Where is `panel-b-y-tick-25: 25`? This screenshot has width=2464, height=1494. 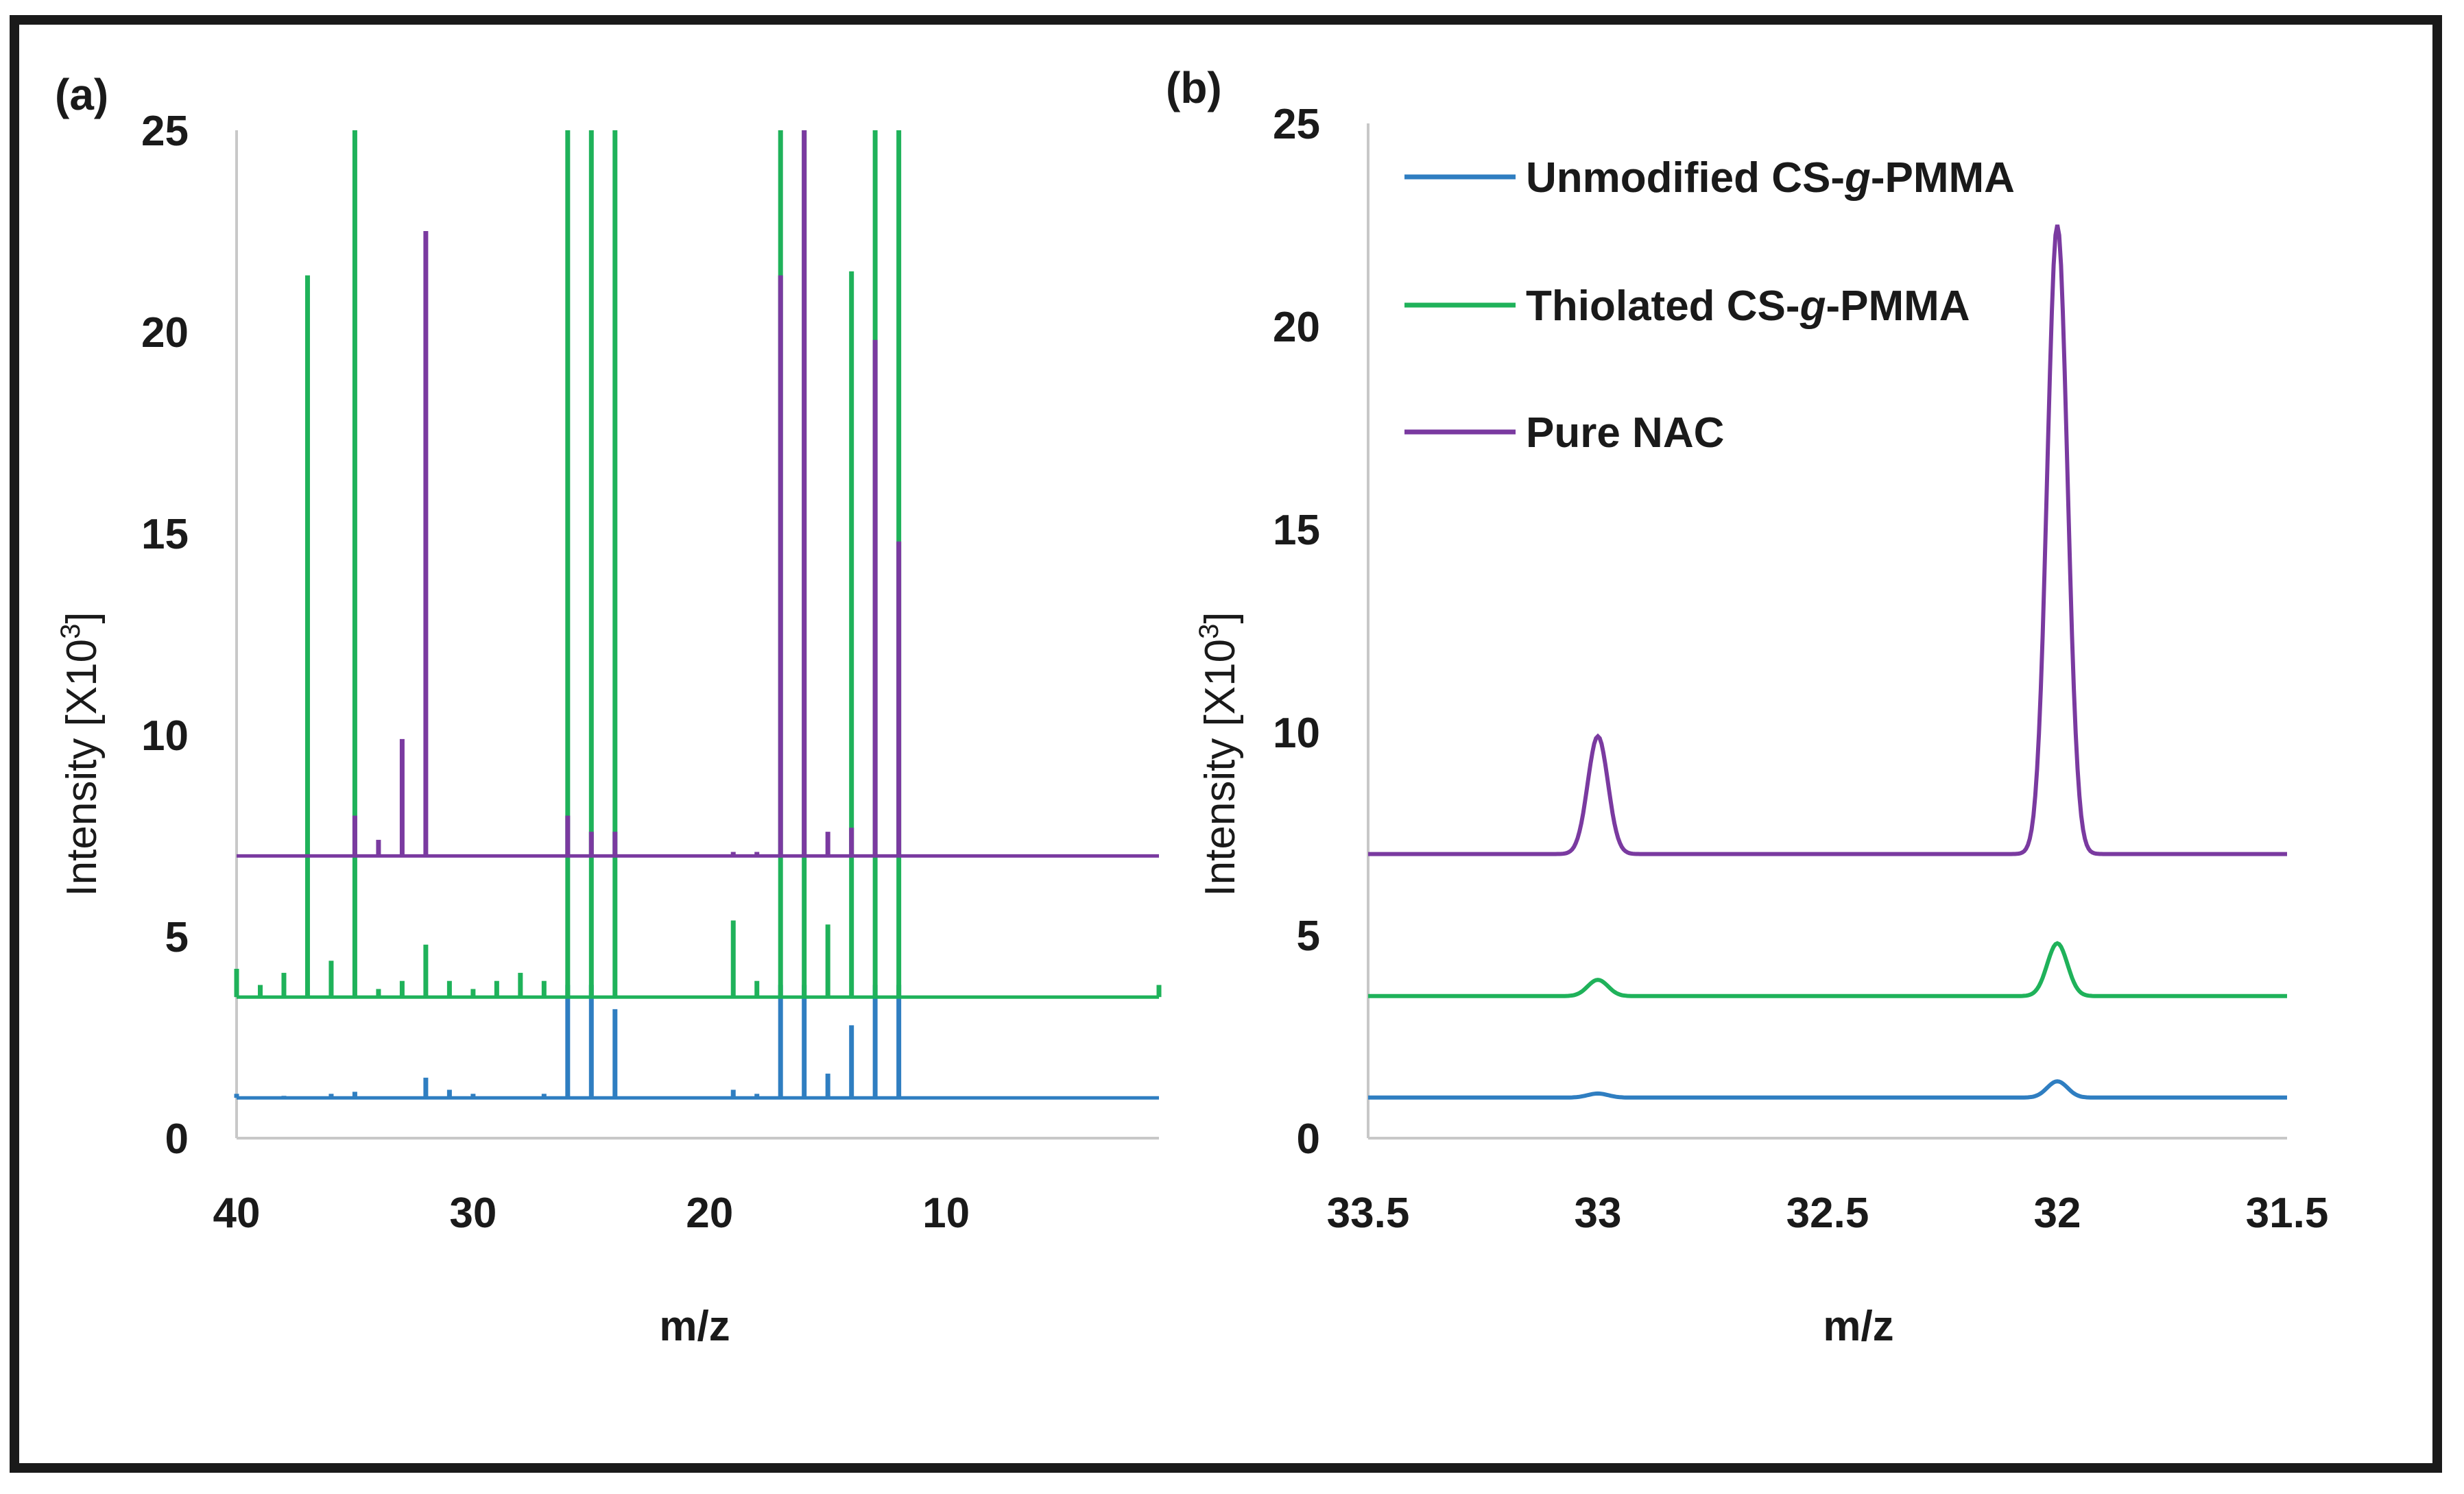 panel-b-y-tick-25: 25 is located at coordinates (1296, 124).